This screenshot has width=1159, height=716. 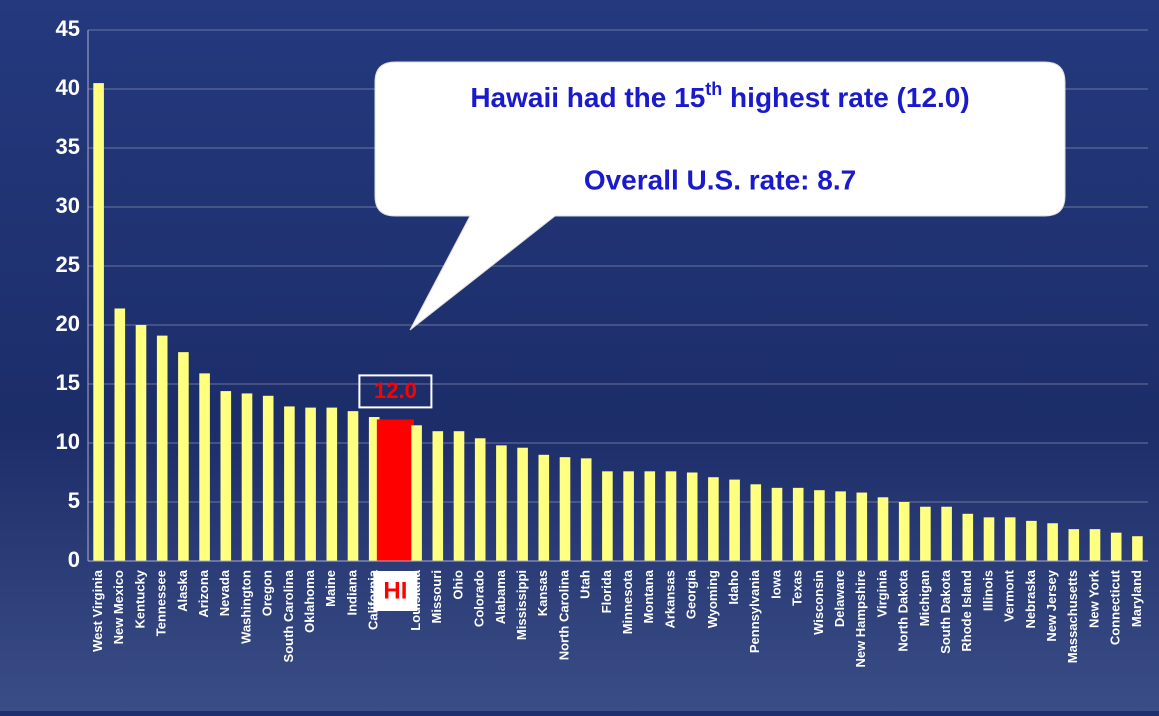 I want to click on x-tick-label: Florida, so click(x=606, y=591).